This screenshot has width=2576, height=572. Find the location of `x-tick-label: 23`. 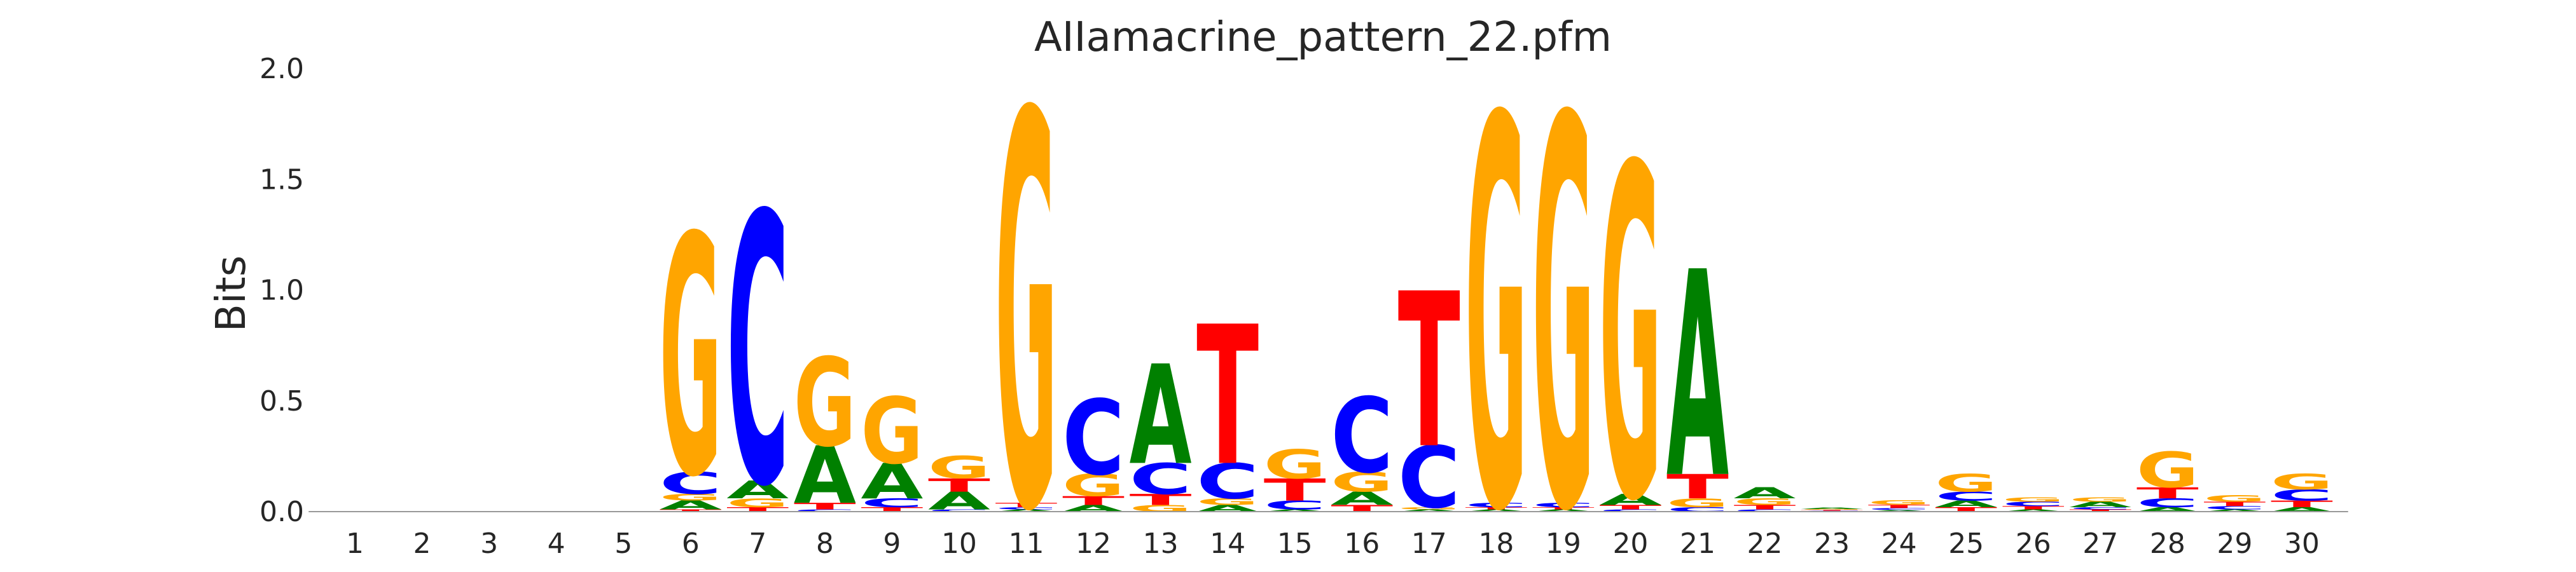

x-tick-label: 23 is located at coordinates (1832, 544).